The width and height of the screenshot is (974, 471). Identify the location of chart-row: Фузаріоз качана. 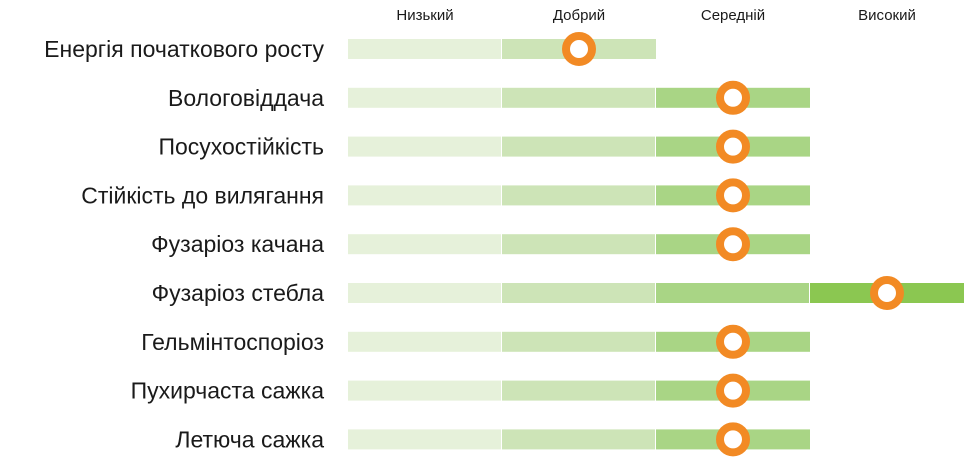
(480, 244).